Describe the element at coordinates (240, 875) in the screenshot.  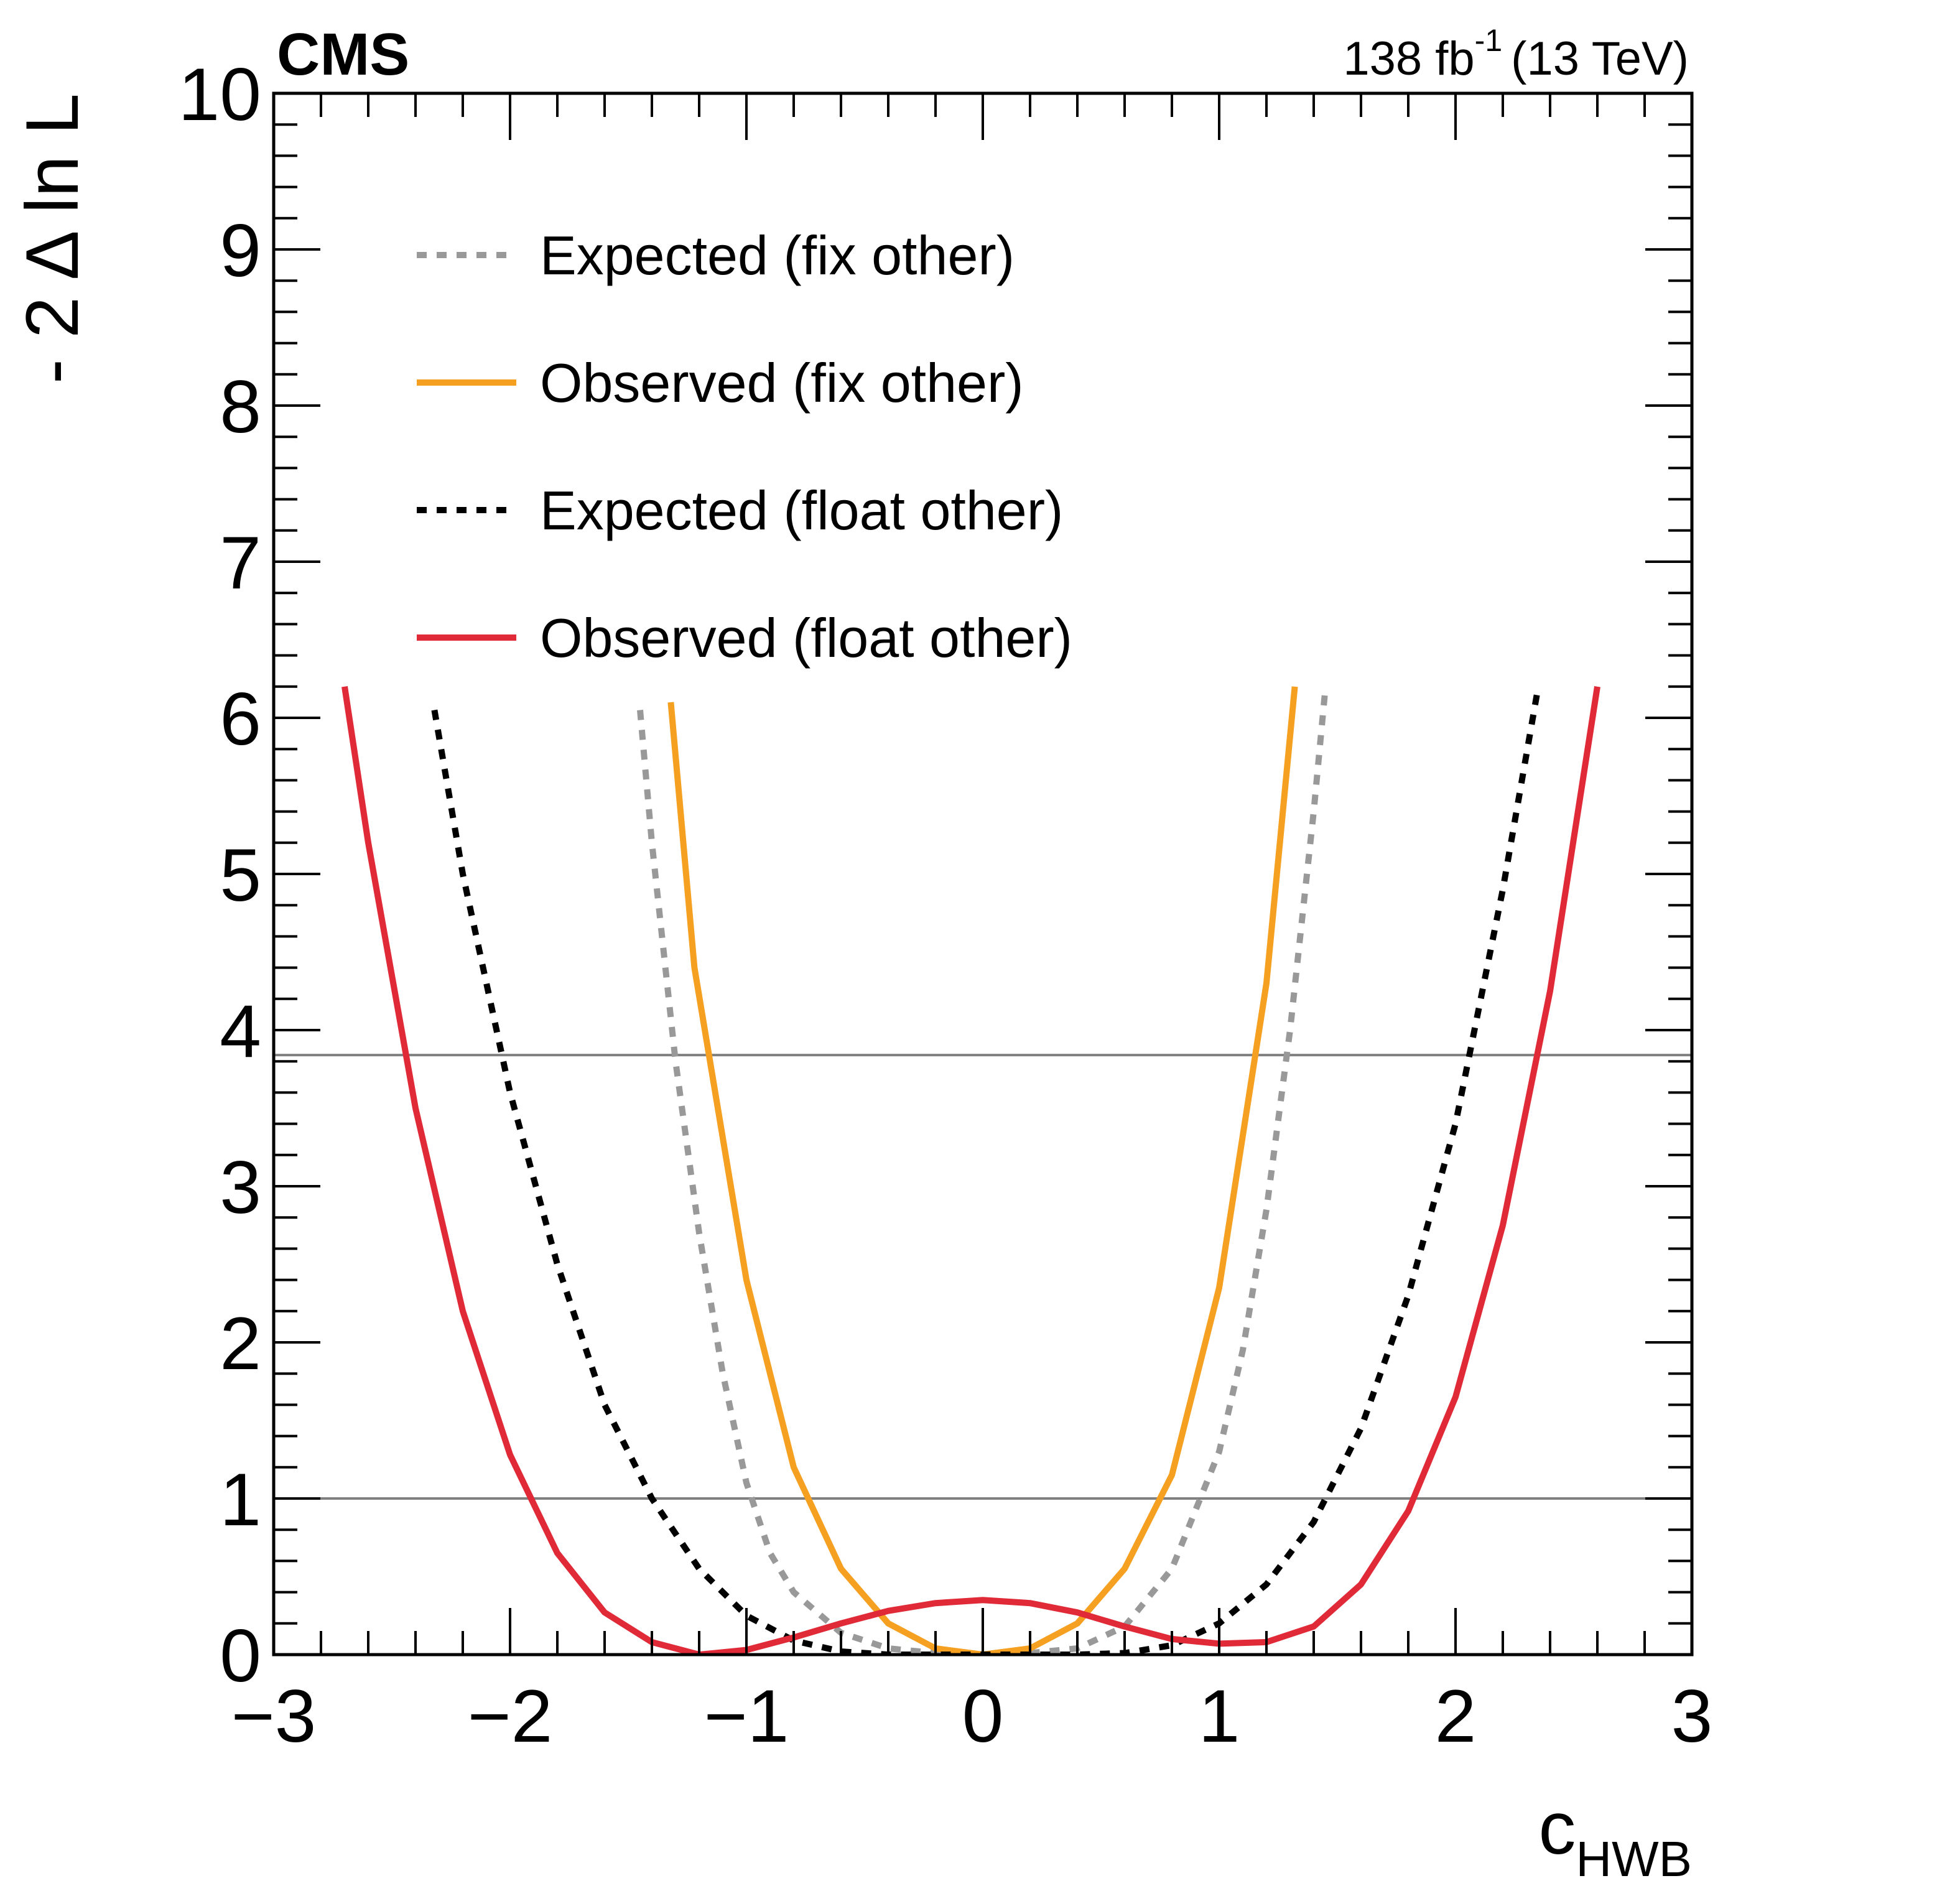
I see `y-tick-label: 5` at that location.